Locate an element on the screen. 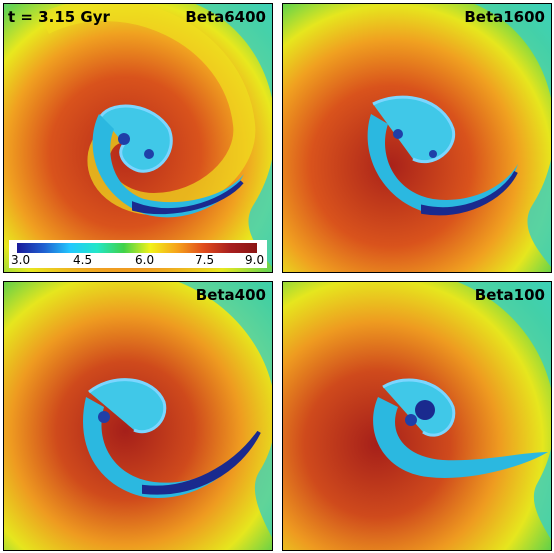 This screenshot has width=554, height=553. colorbar-tick: 9.0 is located at coordinates (255, 260).